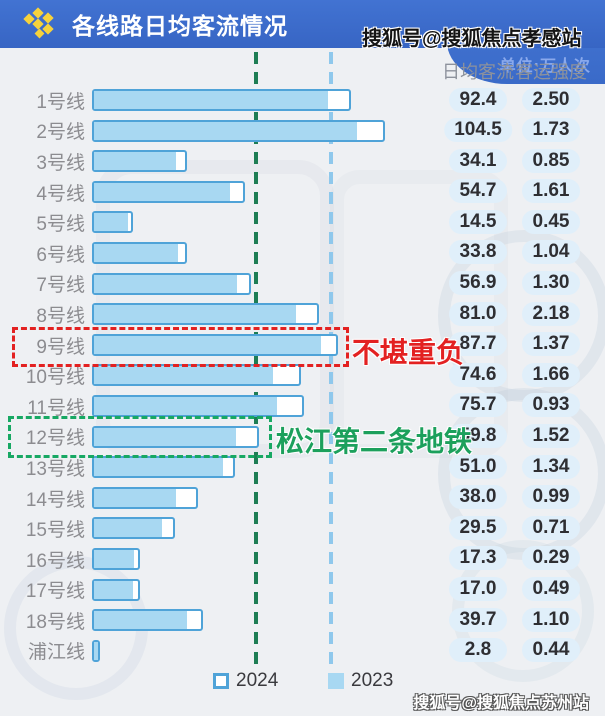 This screenshot has width=605, height=716. I want to click on flow-value: 34.1, so click(478, 160).